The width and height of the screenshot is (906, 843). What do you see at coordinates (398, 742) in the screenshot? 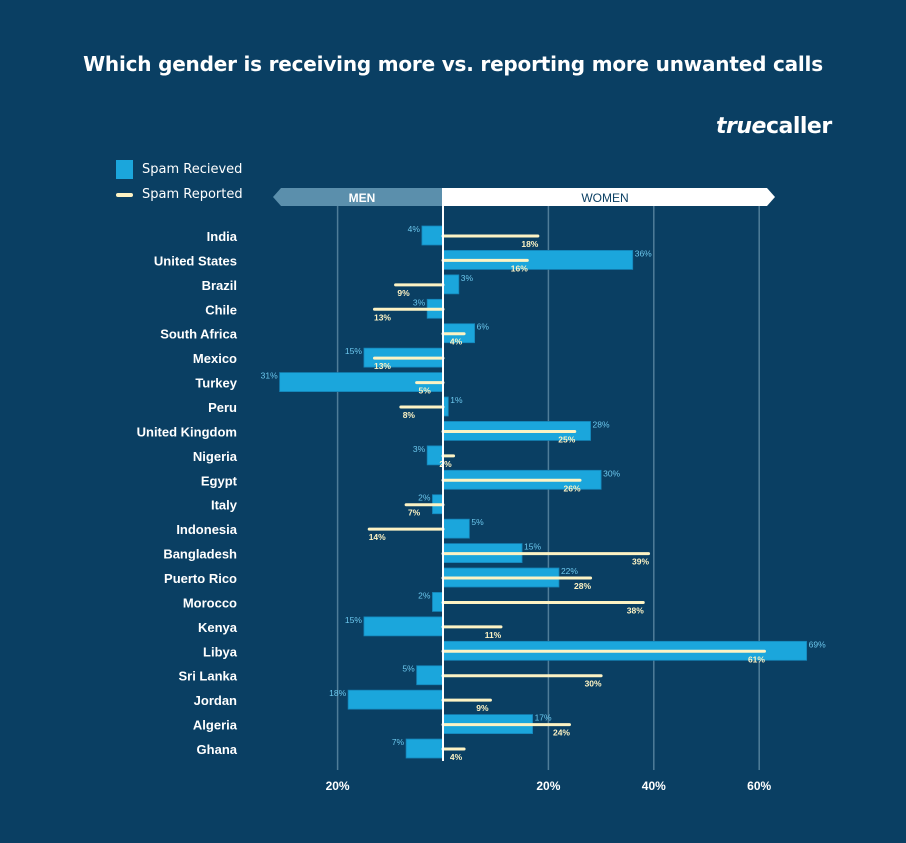
I see `received-value-label: 7%` at bounding box center [398, 742].